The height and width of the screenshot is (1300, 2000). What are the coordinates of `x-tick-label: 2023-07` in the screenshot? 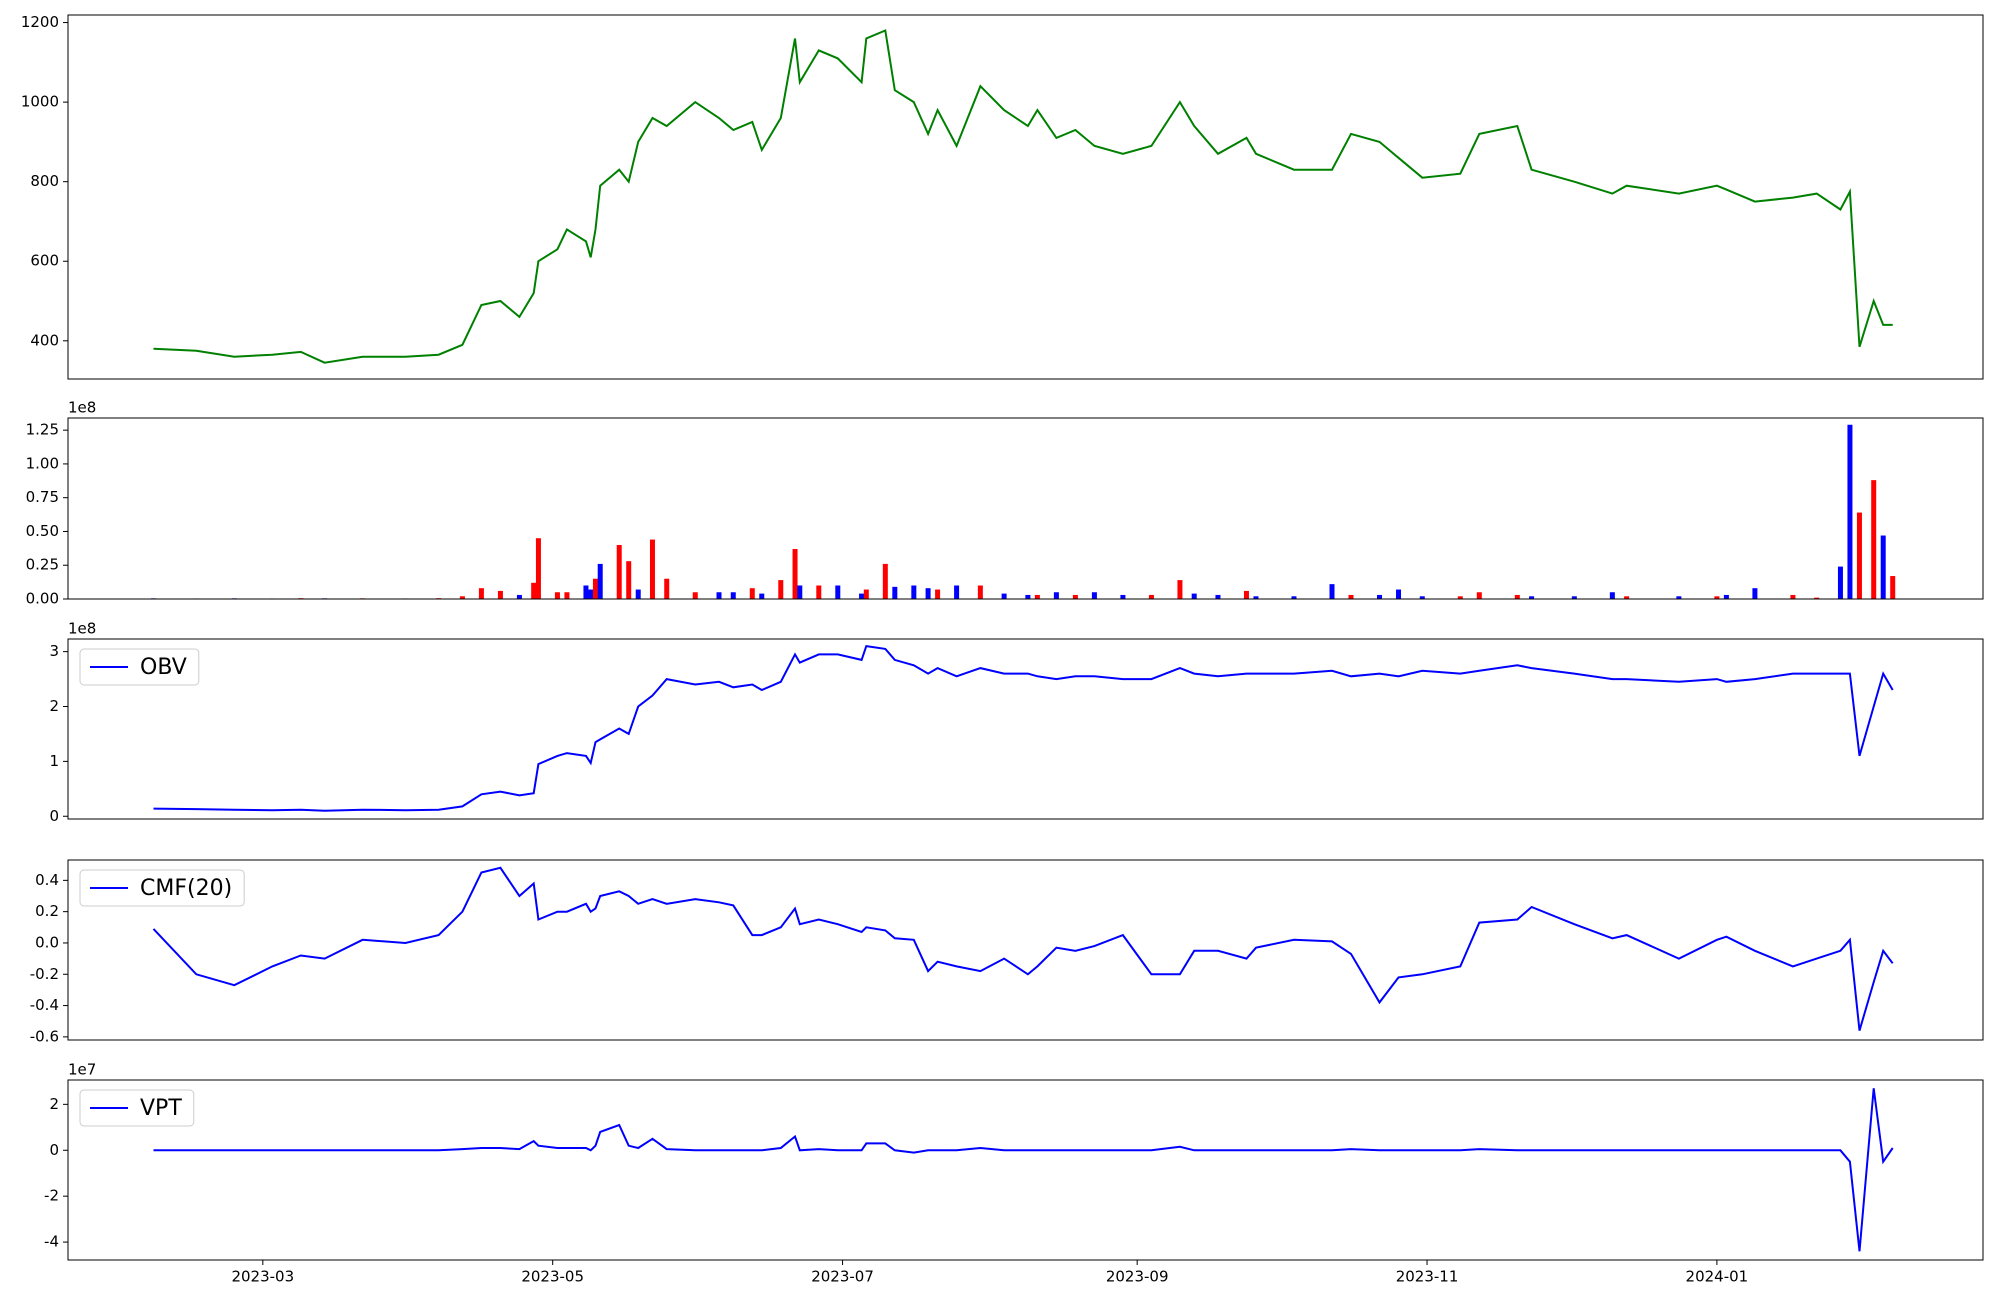 It's located at (842, 1277).